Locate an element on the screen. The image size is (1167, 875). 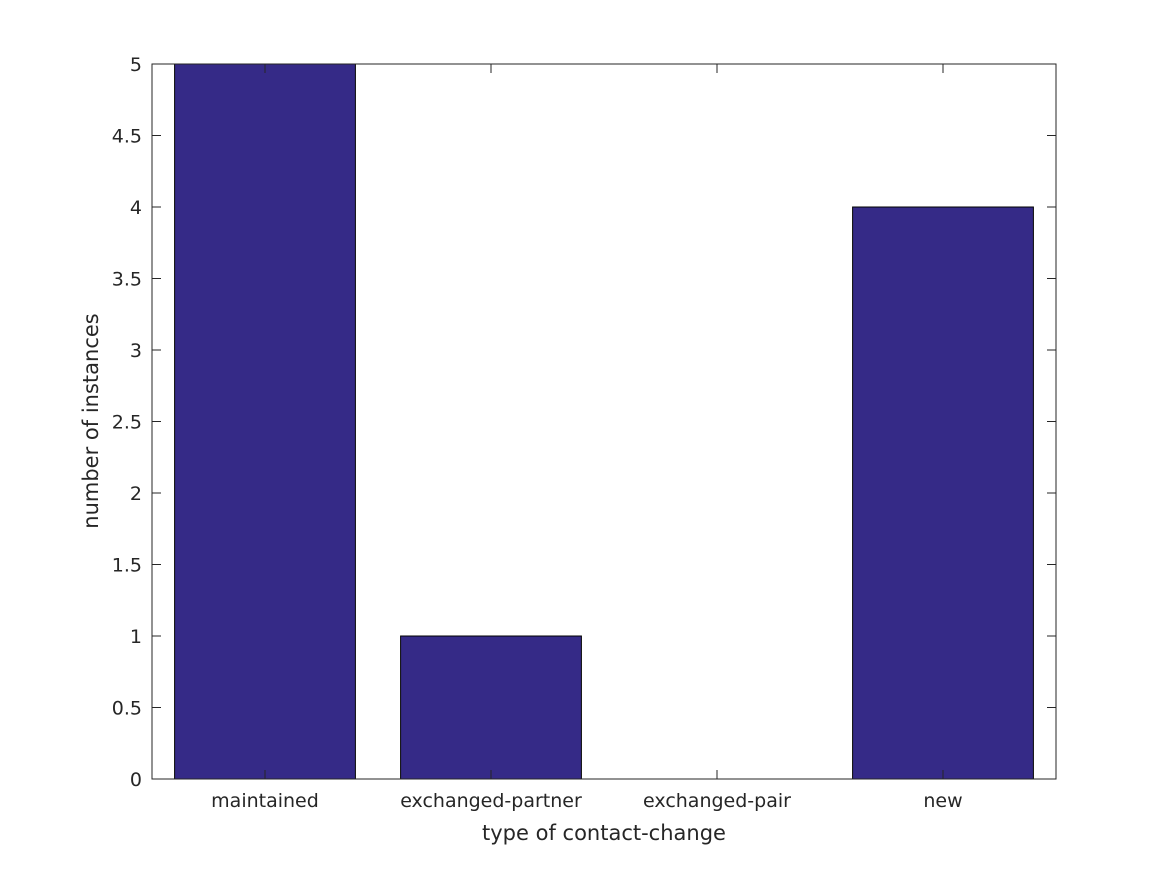
y-axis-label: number of instances is located at coordinates (91, 420).